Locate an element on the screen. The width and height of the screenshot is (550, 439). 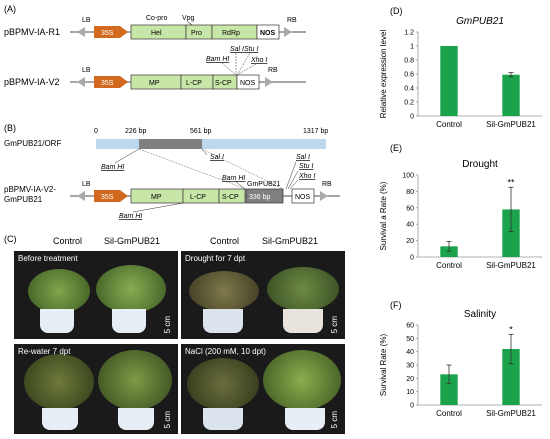
construct1-name: pBPMV-IA-R1 is located at coordinates (32, 32).